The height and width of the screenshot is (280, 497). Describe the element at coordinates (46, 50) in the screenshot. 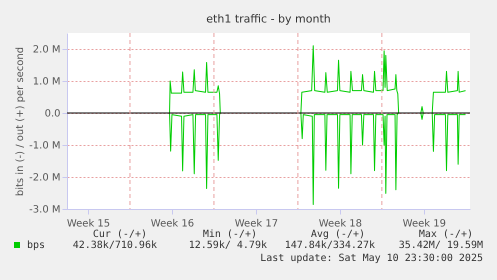

I see `y-tick-label: 2.0 M` at that location.